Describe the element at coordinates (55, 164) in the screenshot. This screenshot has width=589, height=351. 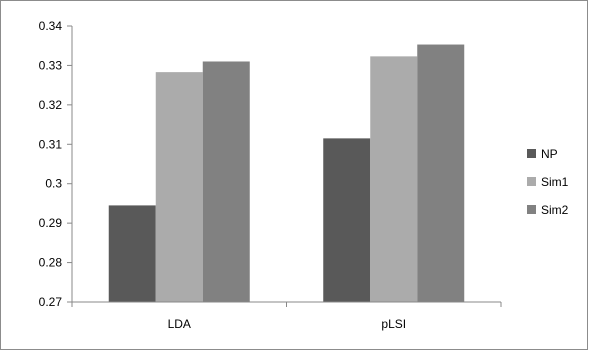
I see `y-axis-ticks: 0.27 0.28 0.29 0.3 0.31 0.32 0.33 0.34` at that location.